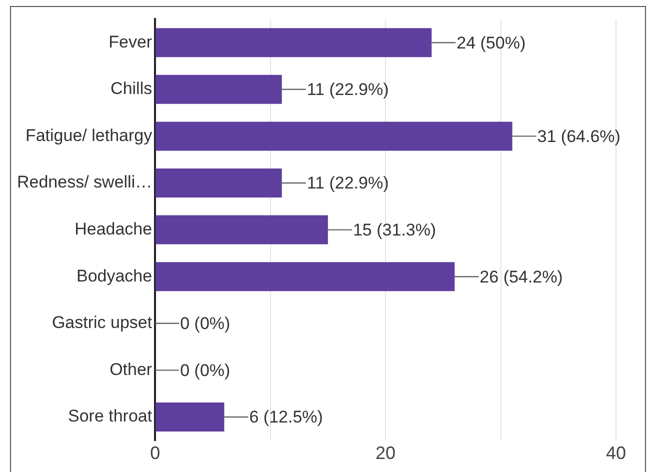 The height and width of the screenshot is (472, 660). What do you see at coordinates (155, 453) in the screenshot?
I see `x-tick-label: 0` at bounding box center [155, 453].